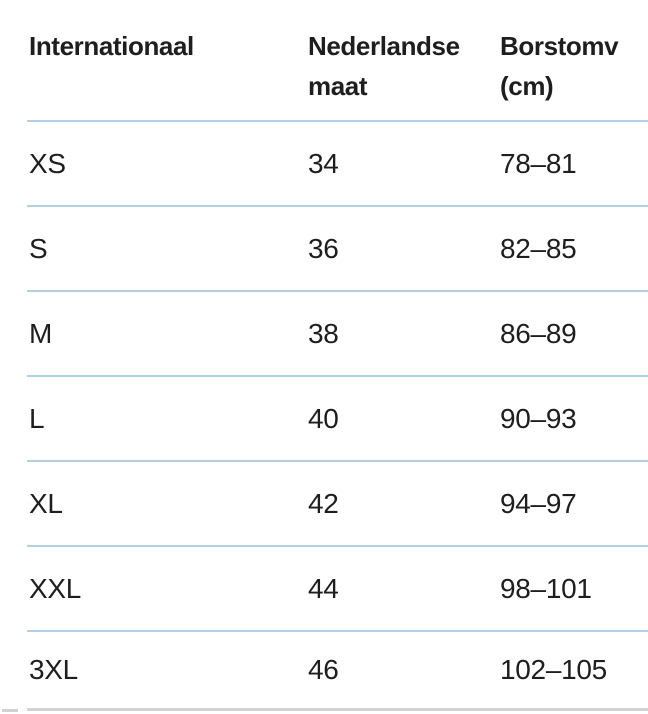 The image size is (648, 714). What do you see at coordinates (538, 248) in the screenshot?
I see `cell-chest-range: 82–85` at bounding box center [538, 248].